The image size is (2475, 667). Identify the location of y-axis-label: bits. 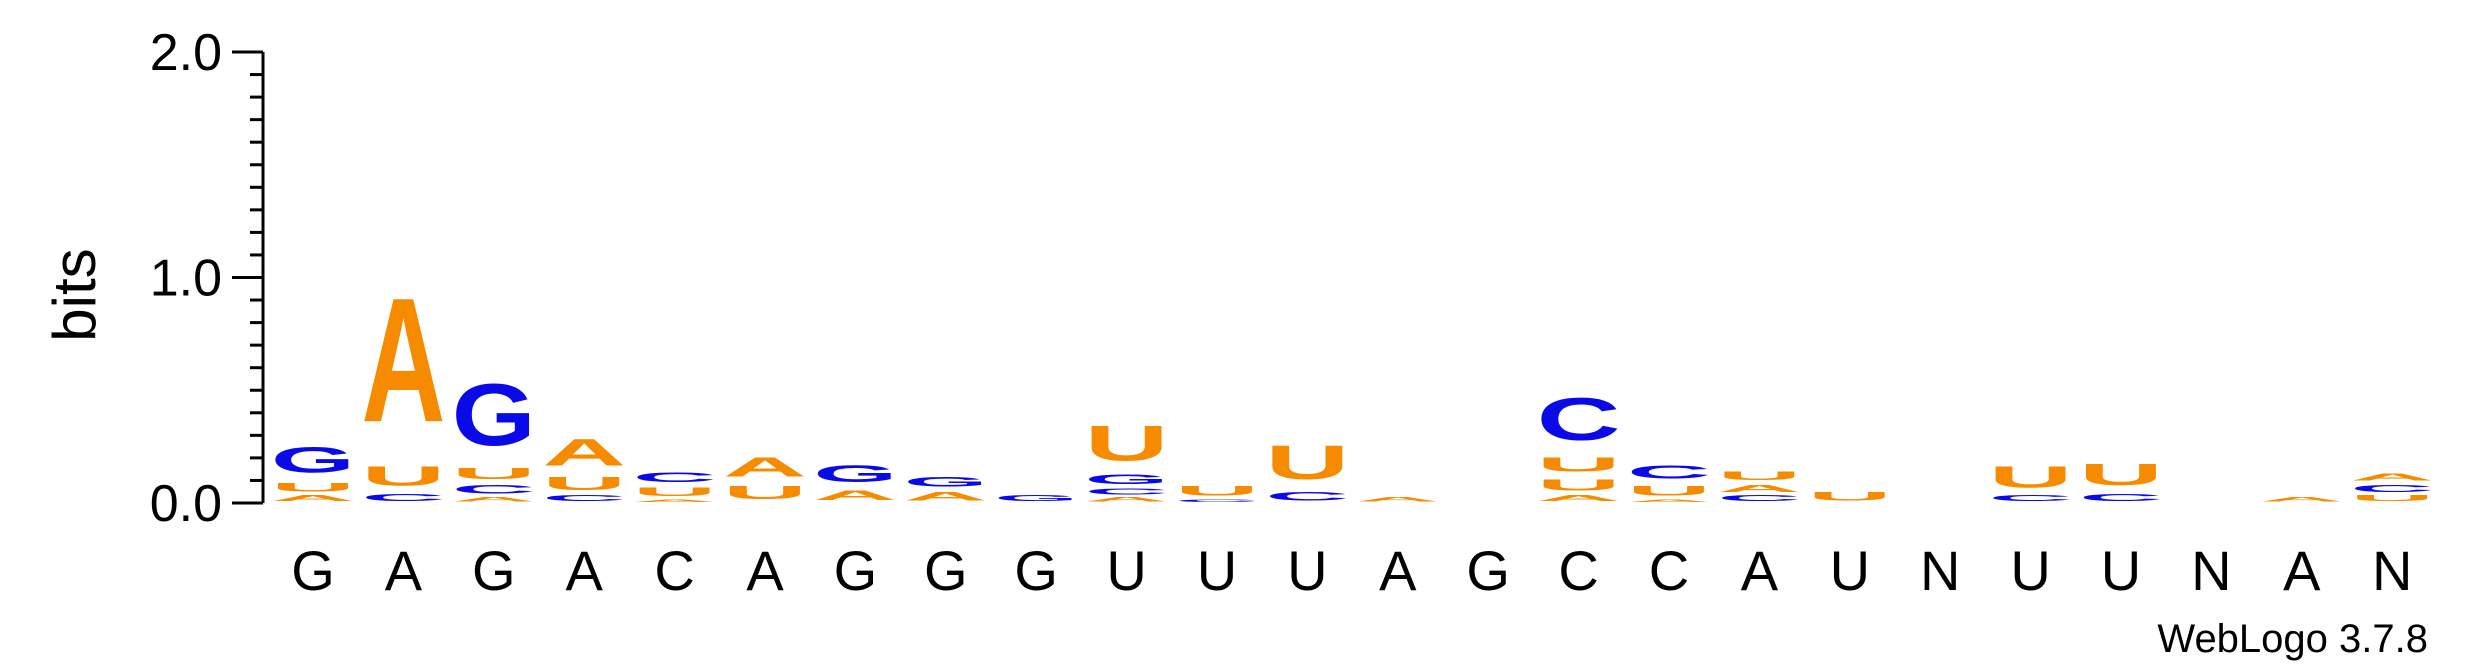
(74, 294).